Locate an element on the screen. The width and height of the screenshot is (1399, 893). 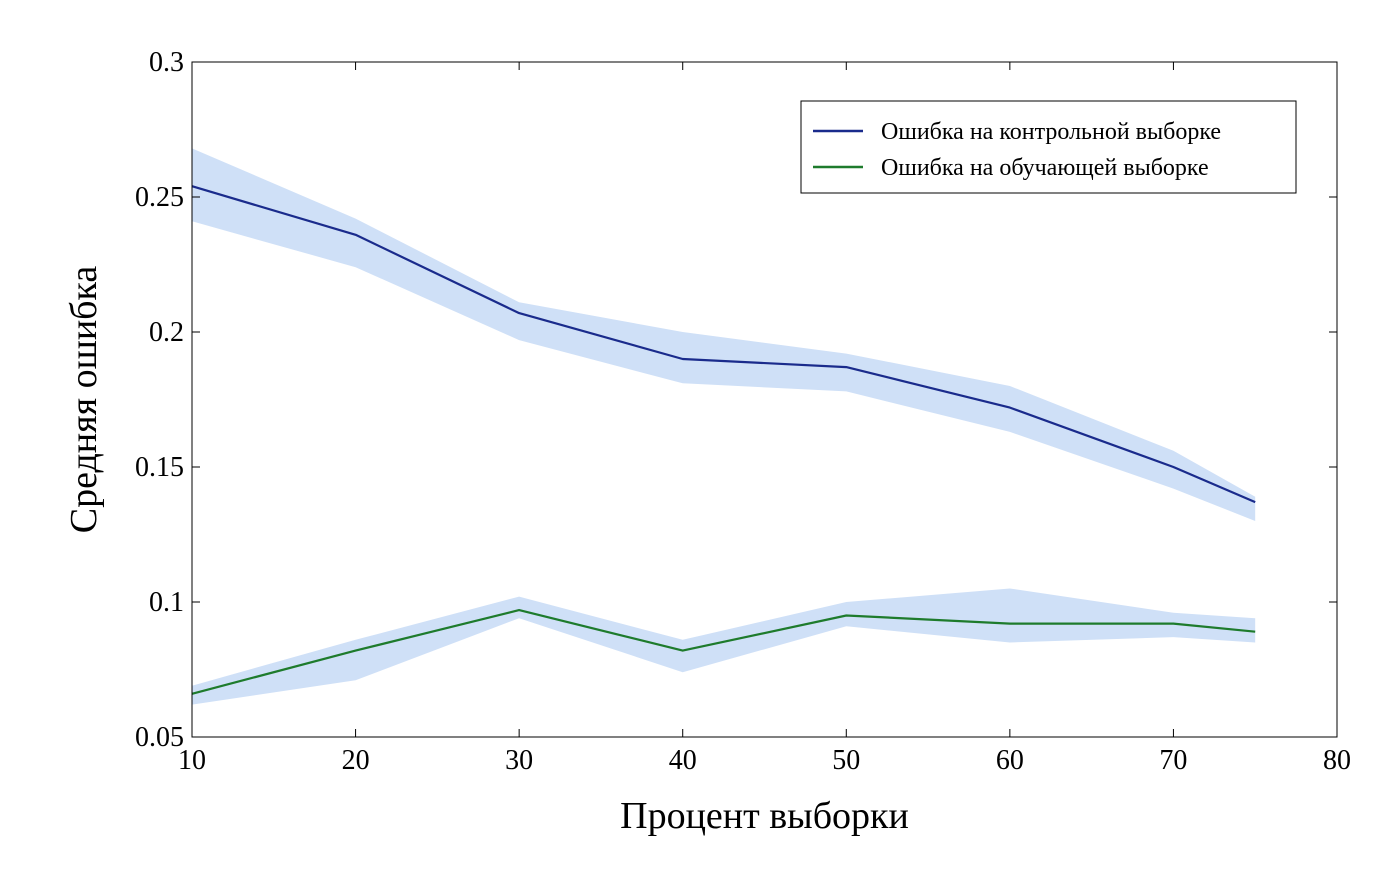
x-axis-title: Процент выборки is located at coordinates (764, 816).